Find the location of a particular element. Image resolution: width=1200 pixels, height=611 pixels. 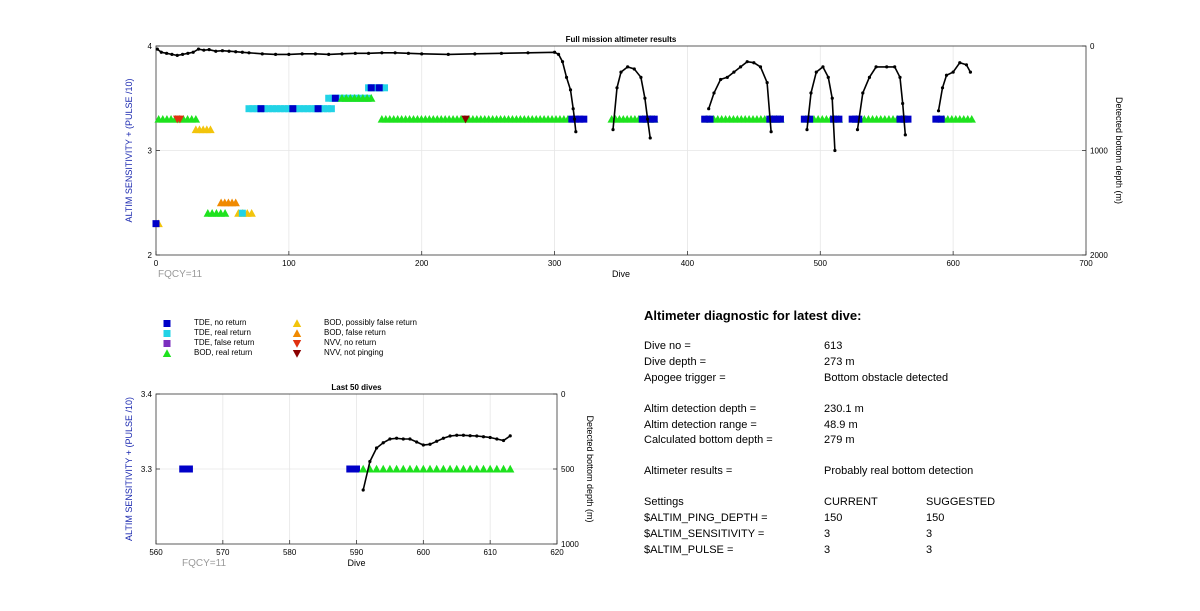

diag-value: 613 is located at coordinates (833, 346).